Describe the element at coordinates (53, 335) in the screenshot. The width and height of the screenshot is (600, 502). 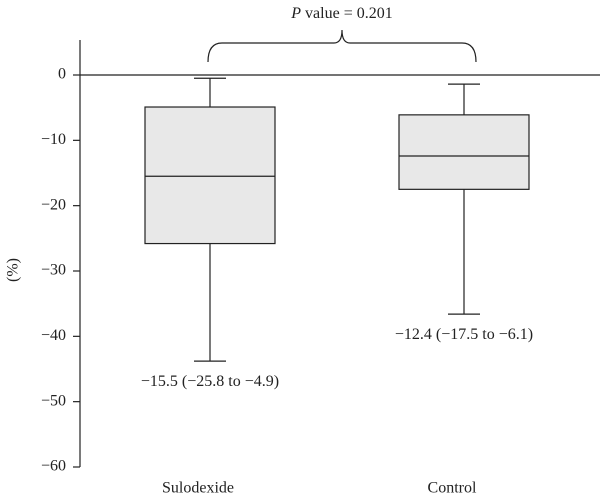
I see `y-tick-label: −40` at that location.